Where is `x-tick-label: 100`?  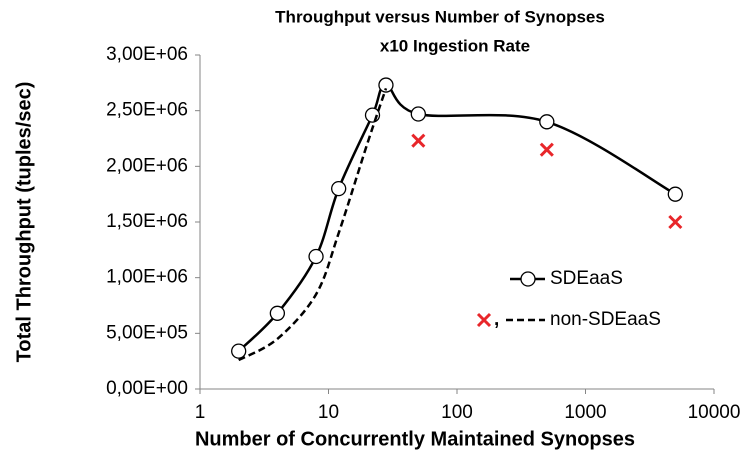 x-tick-label: 100 is located at coordinates (457, 412).